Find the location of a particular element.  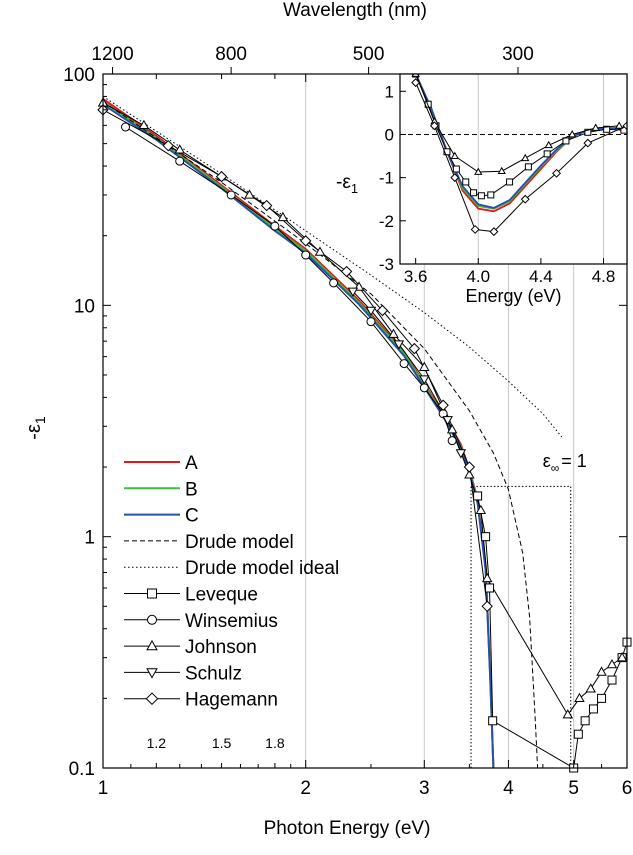

top-axis-label: Wavelength (nm) is located at coordinates (355, 10).